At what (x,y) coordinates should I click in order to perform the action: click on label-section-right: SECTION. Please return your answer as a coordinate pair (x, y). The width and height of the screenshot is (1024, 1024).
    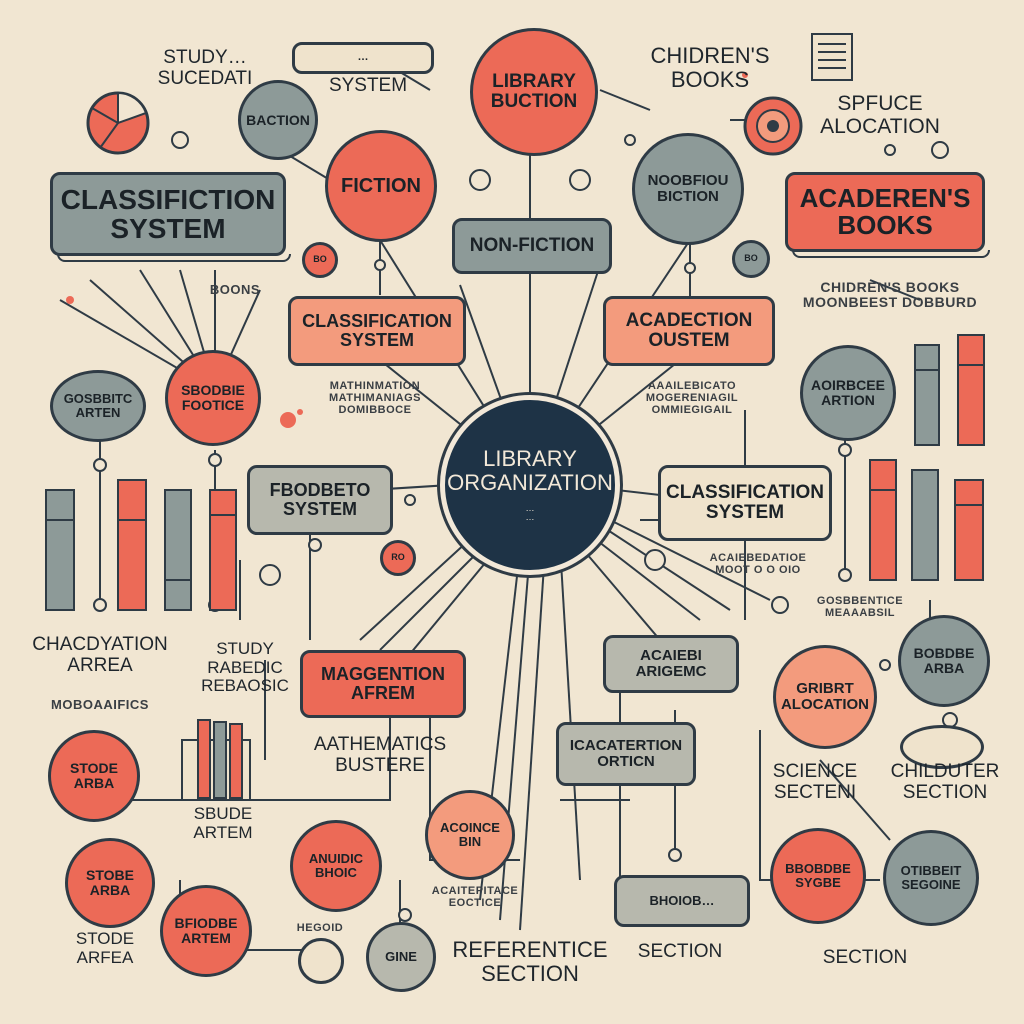
    Looking at the image, I should click on (865, 957).